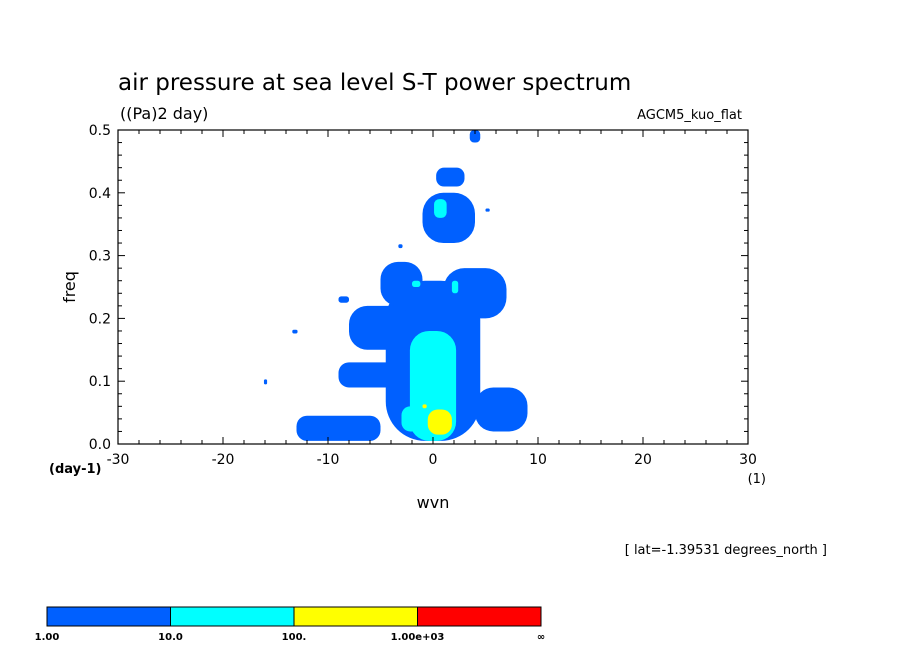 The width and height of the screenshot is (904, 654). Describe the element at coordinates (223, 460) in the screenshot. I see `x-tick-label: -20` at that location.